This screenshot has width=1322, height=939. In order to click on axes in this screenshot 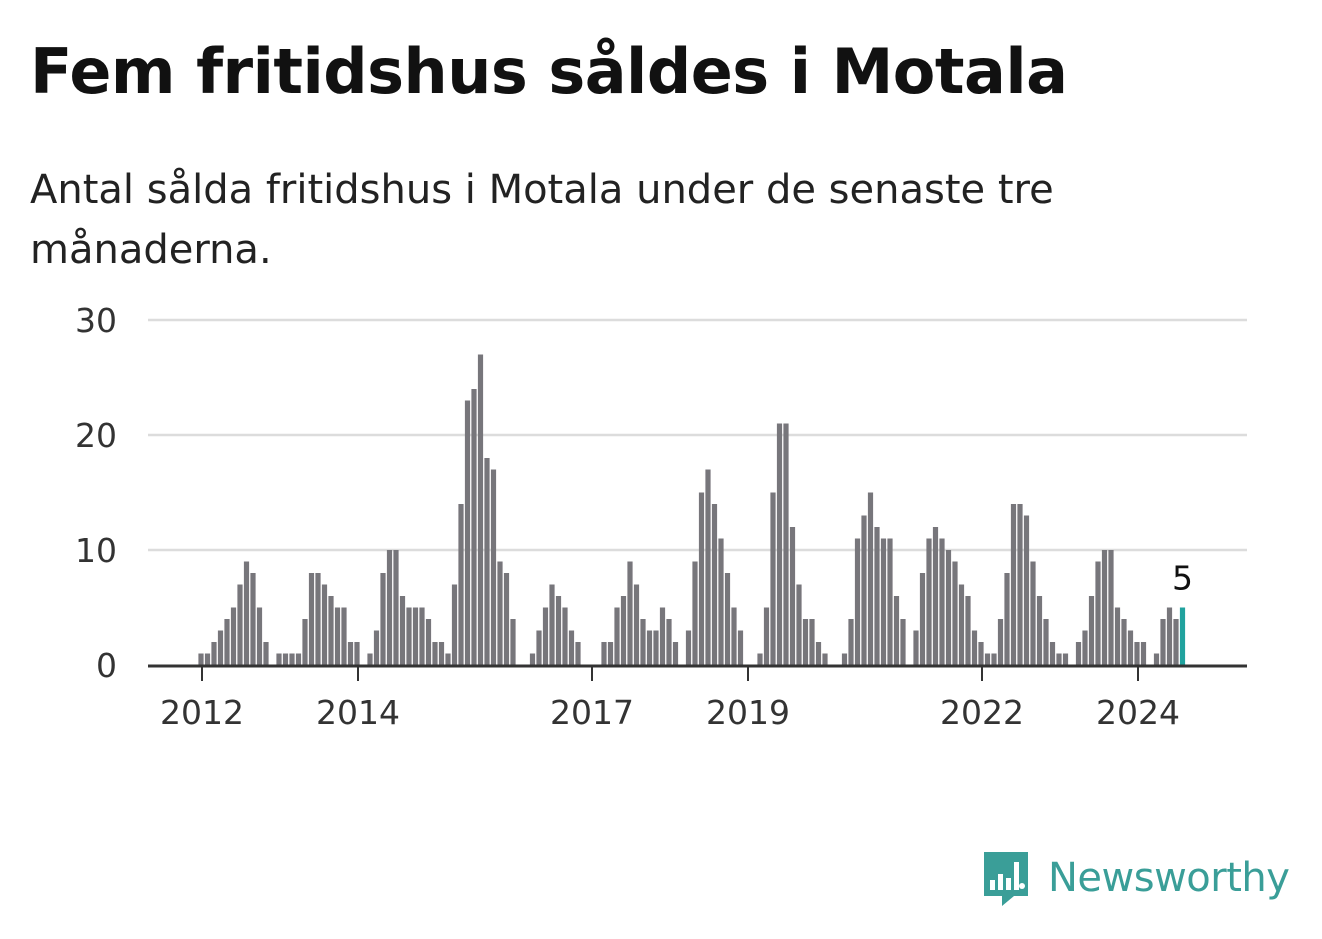, I will do `click(697, 672)`.